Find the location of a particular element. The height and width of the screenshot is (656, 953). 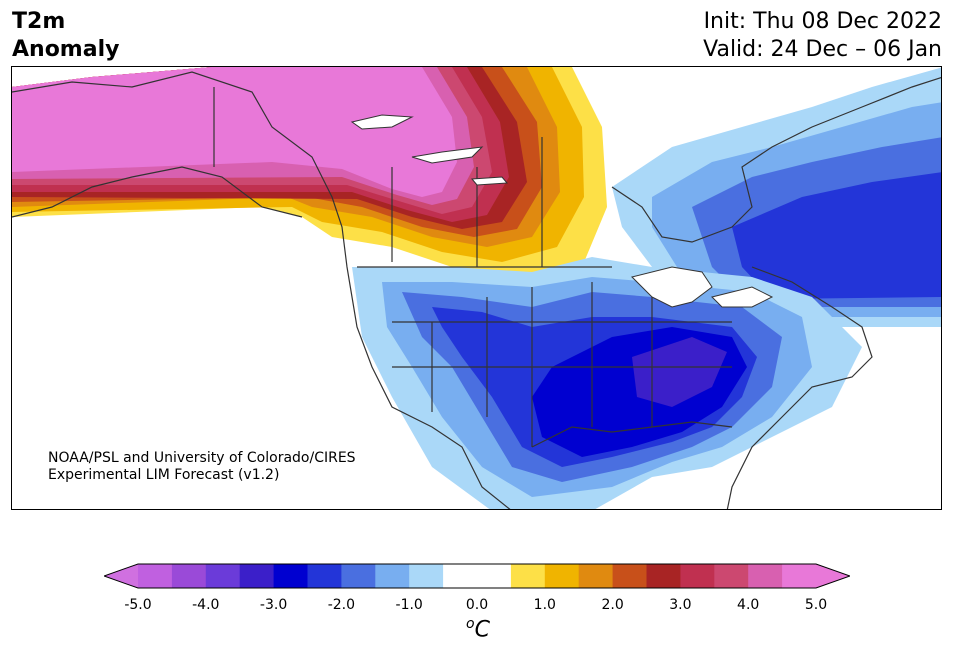

colorbar-tick-label: -2.0 is located at coordinates (341, 605).